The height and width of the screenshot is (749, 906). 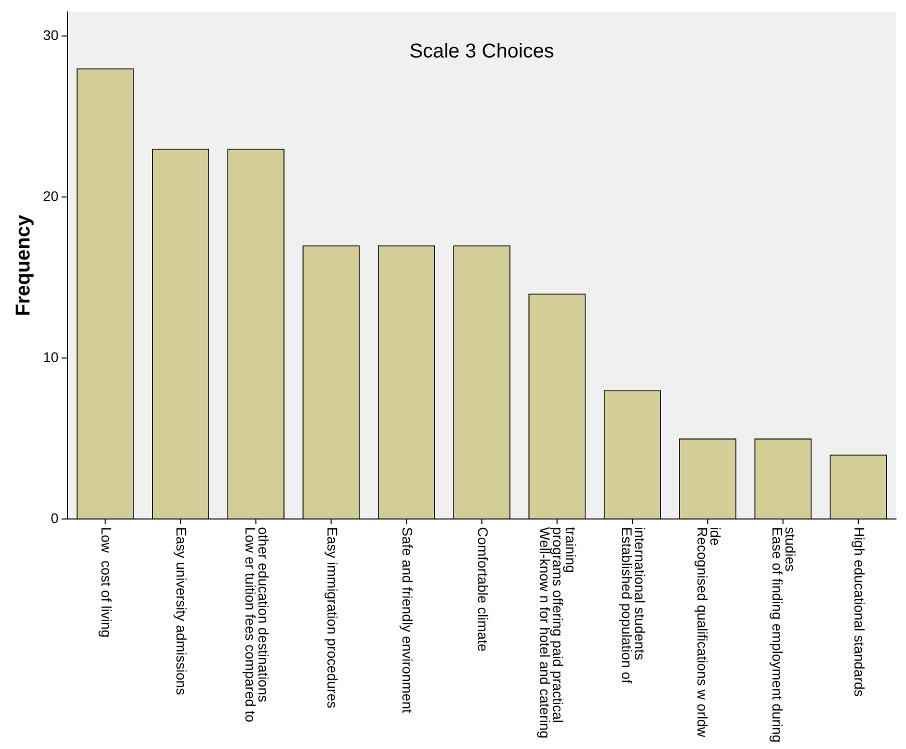 What do you see at coordinates (408, 620) in the screenshot?
I see `x-tick-label: Safe and friendly environment` at bounding box center [408, 620].